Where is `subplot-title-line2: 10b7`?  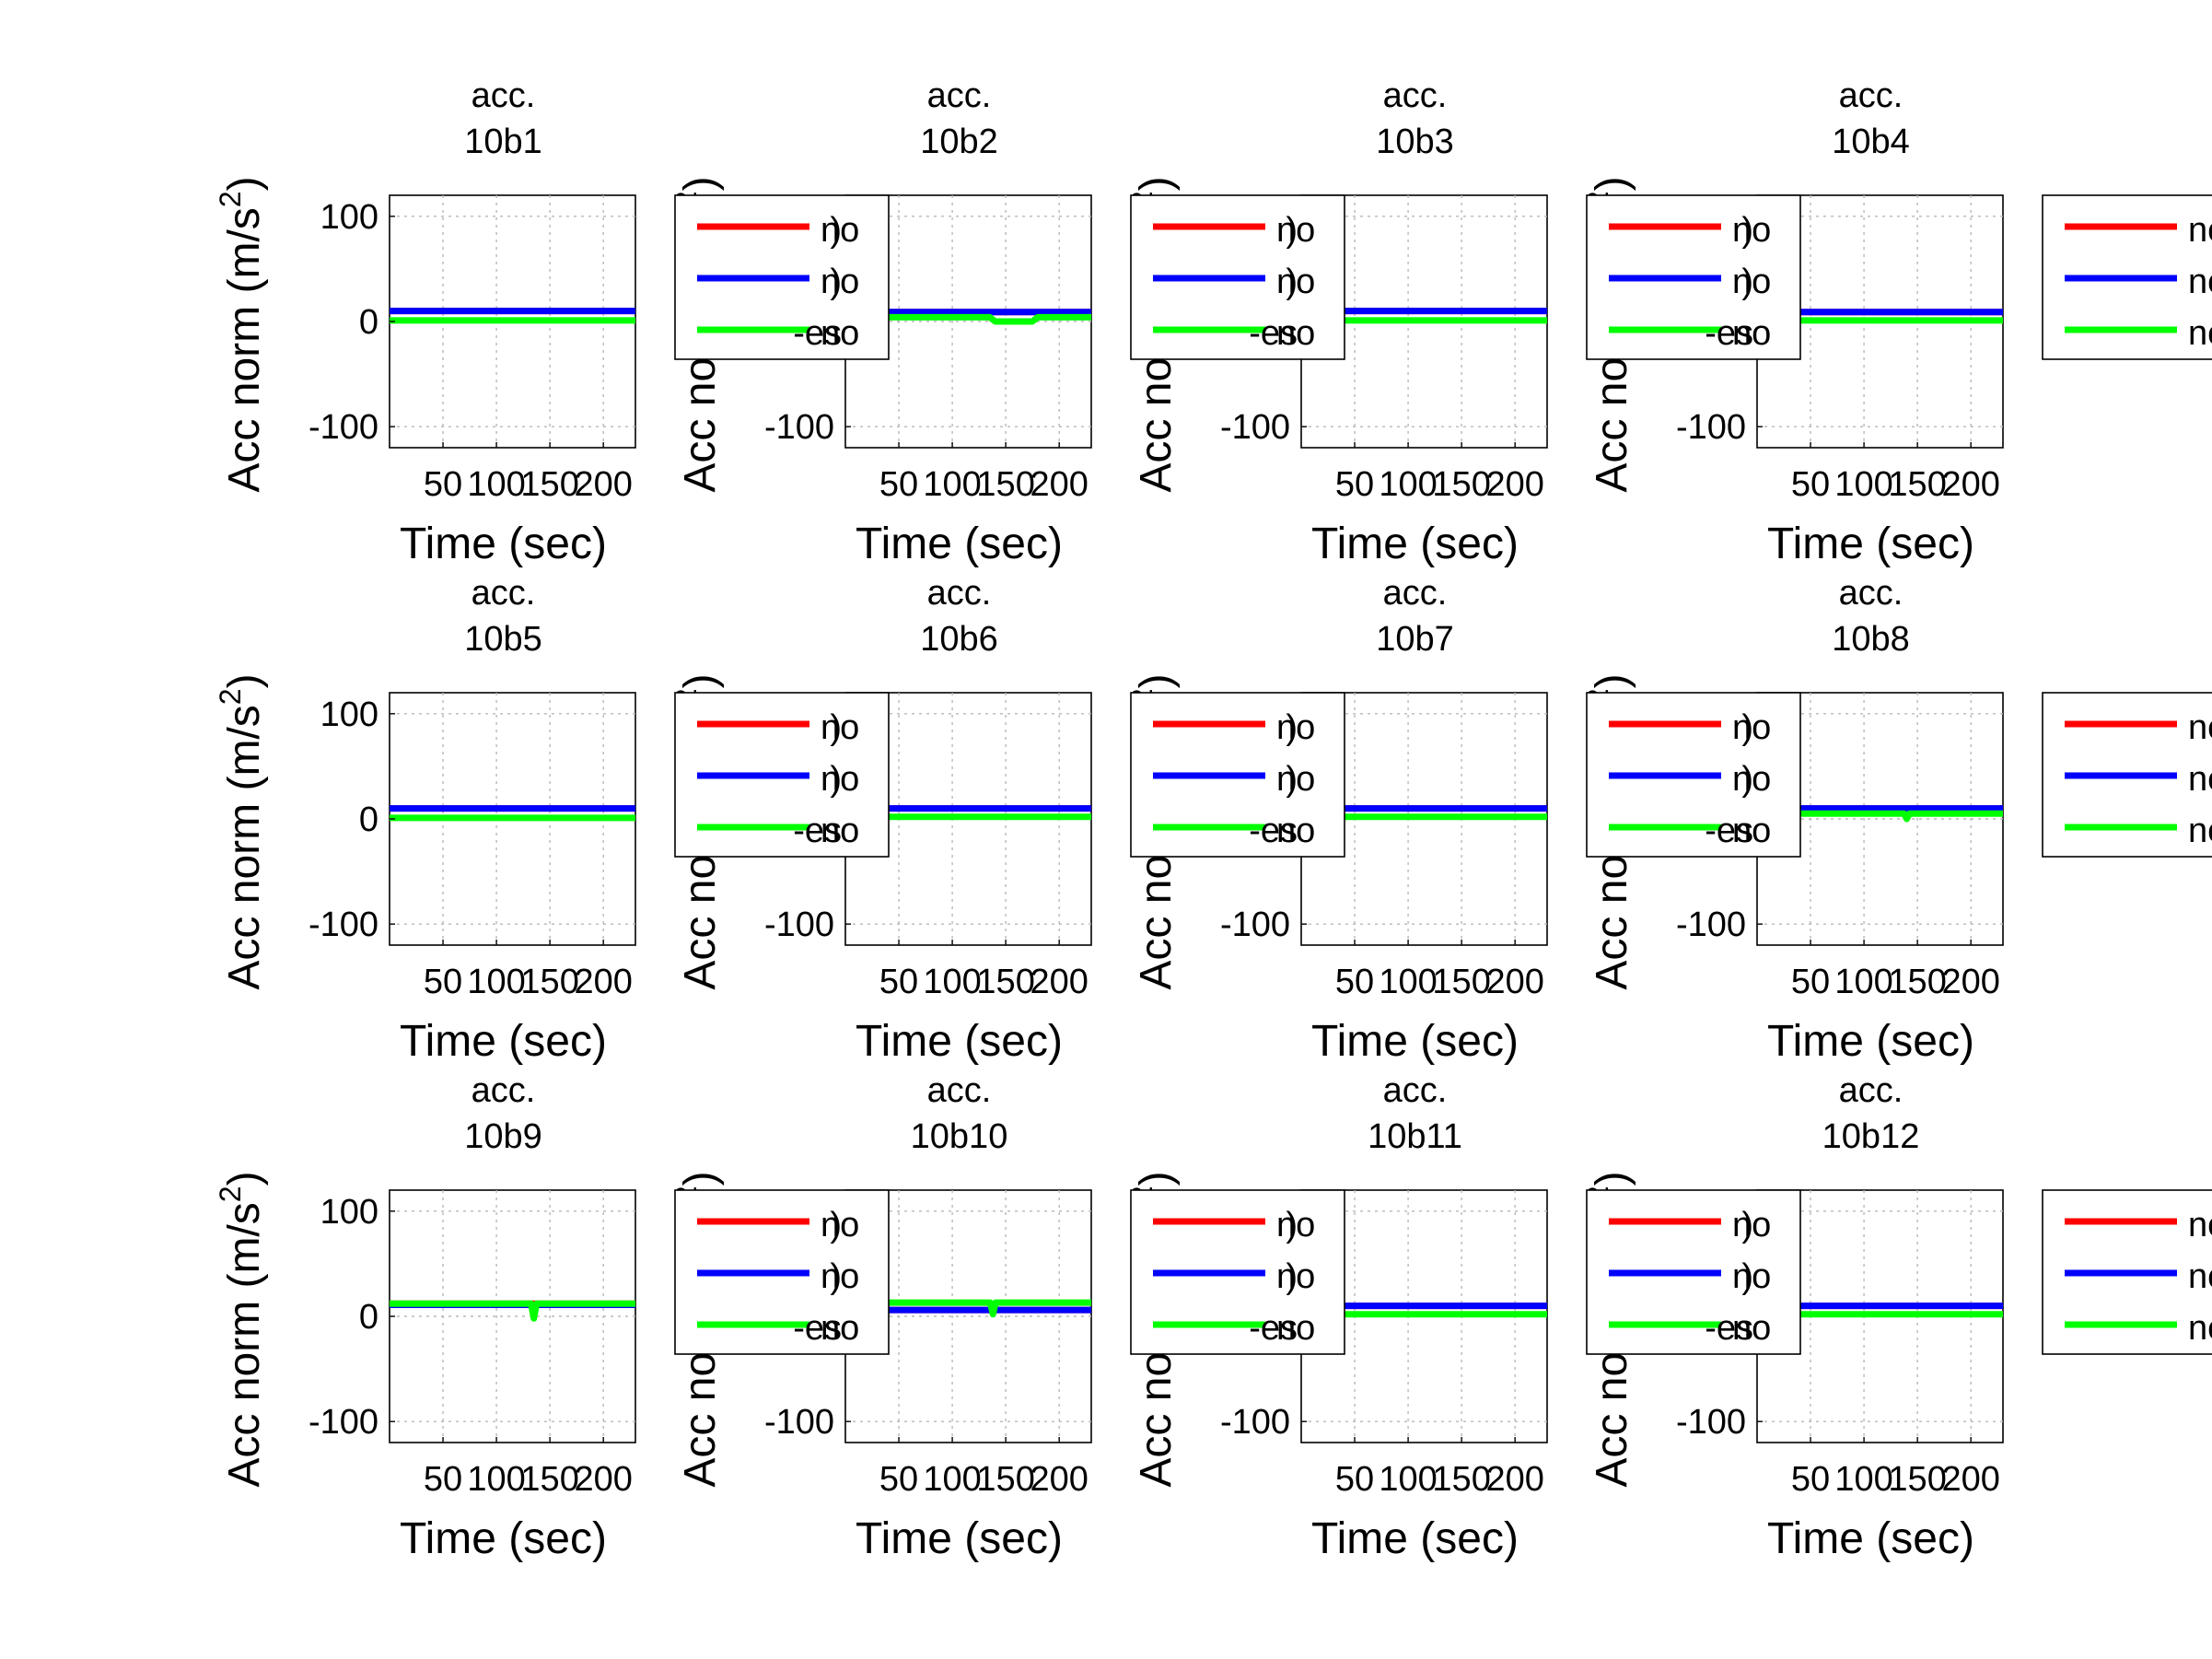 subplot-title-line2: 10b7 is located at coordinates (1415, 639).